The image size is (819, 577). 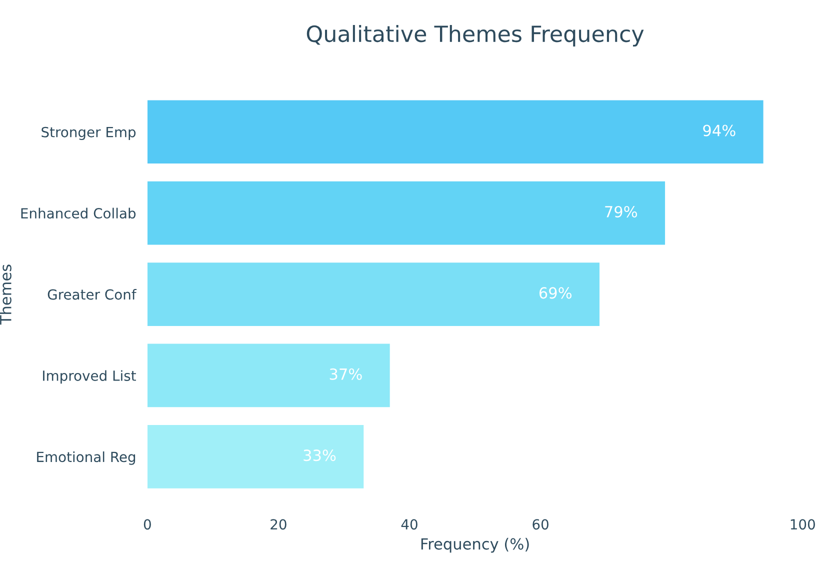 What do you see at coordinates (86, 458) in the screenshot?
I see `y-tick-label: Emotional Reg` at bounding box center [86, 458].